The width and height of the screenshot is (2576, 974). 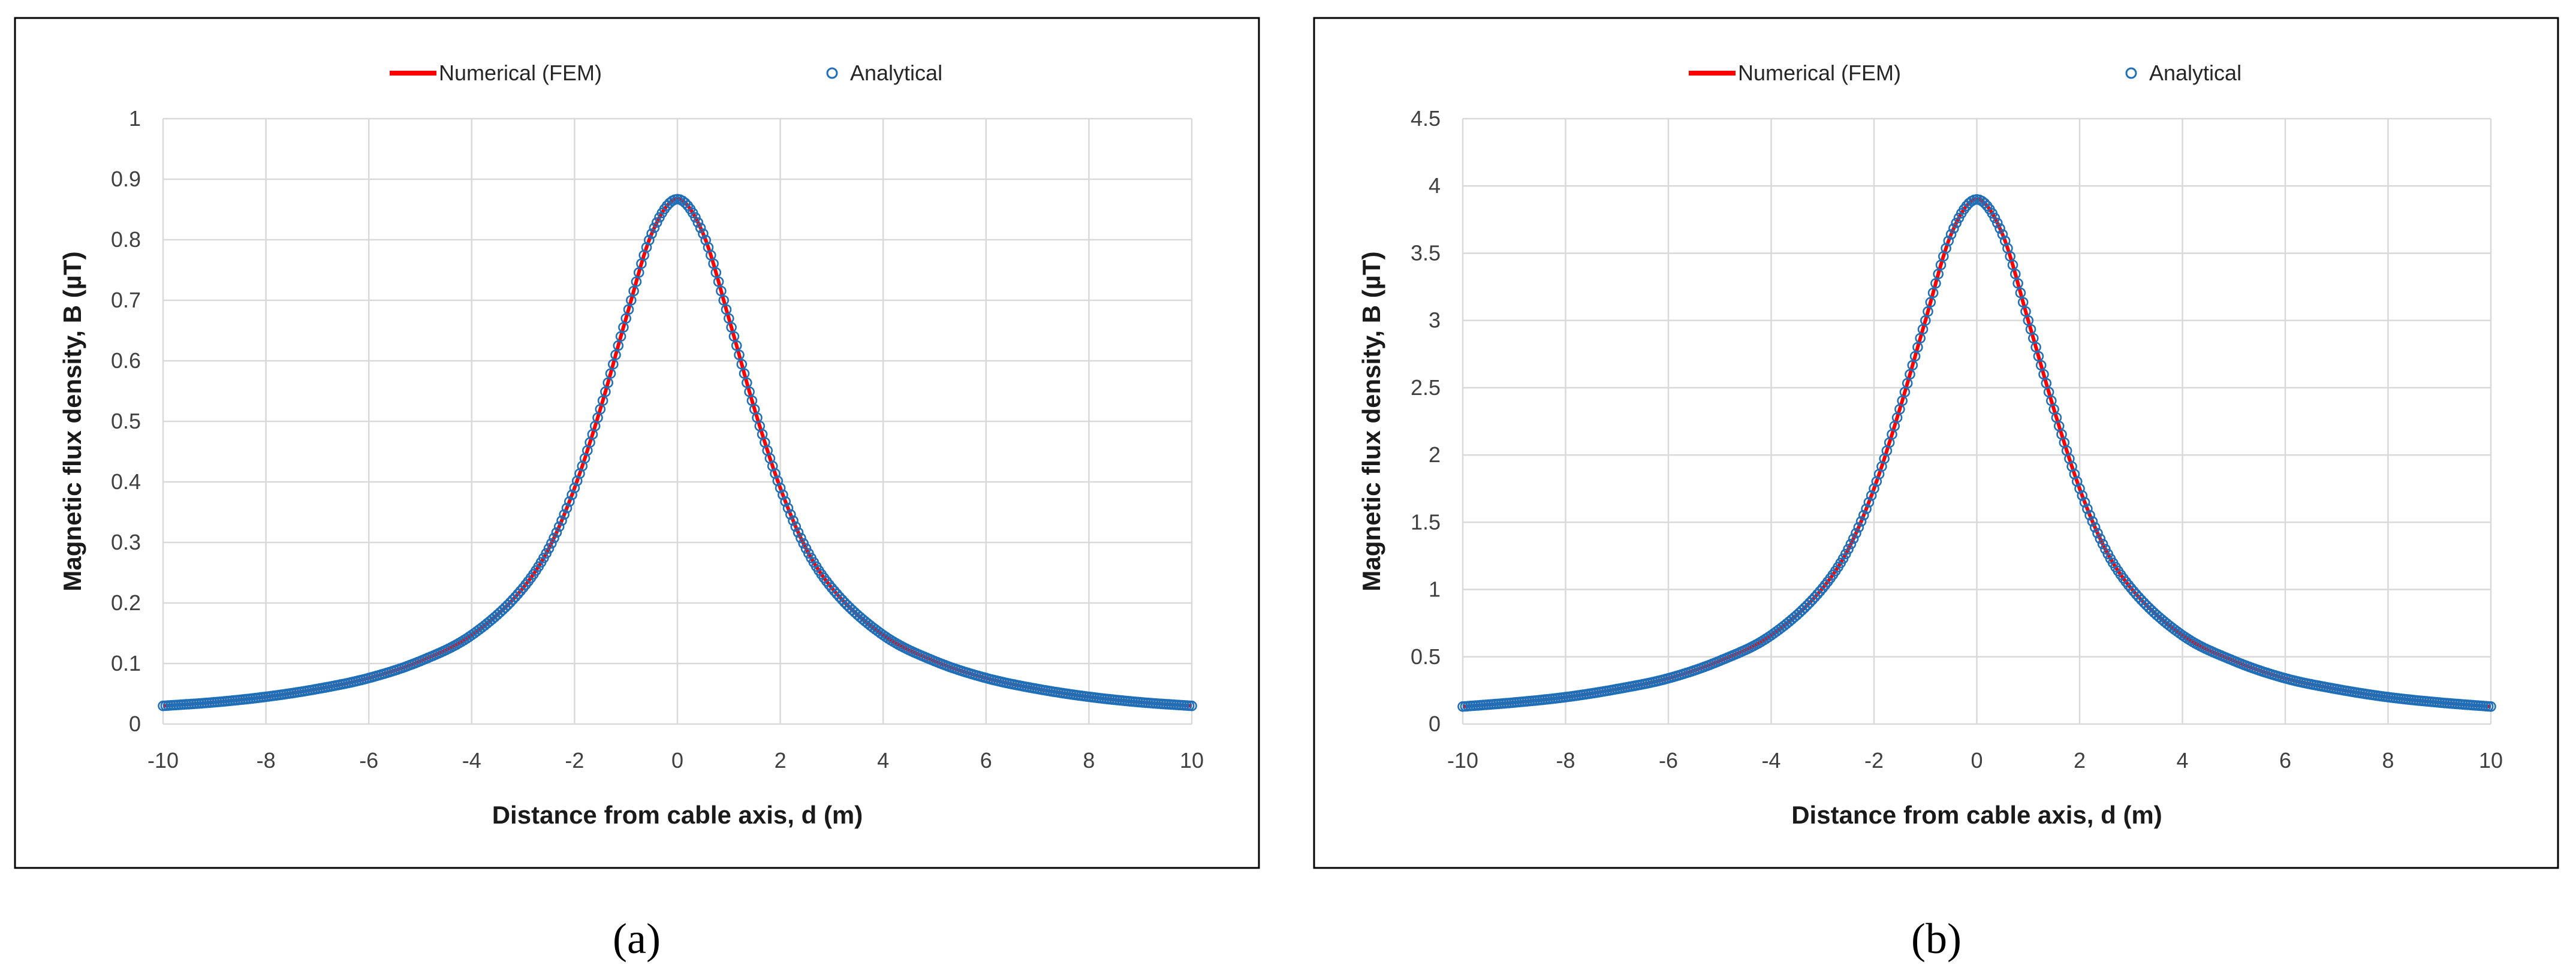 What do you see at coordinates (126, 481) in the screenshot?
I see `y-tick-label: 0.4` at bounding box center [126, 481].